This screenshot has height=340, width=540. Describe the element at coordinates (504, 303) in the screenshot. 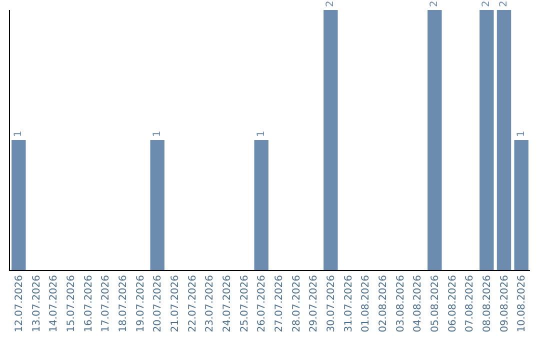

I see `x-tick-label: 09.08.2026` at that location.